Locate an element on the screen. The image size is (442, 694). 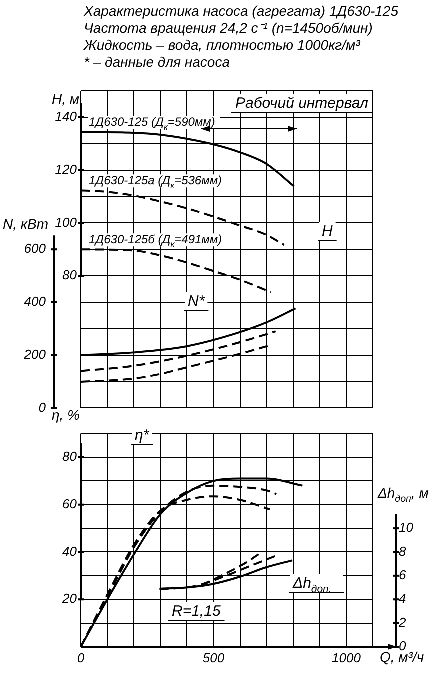
annotation: η* is located at coordinates (142, 435).